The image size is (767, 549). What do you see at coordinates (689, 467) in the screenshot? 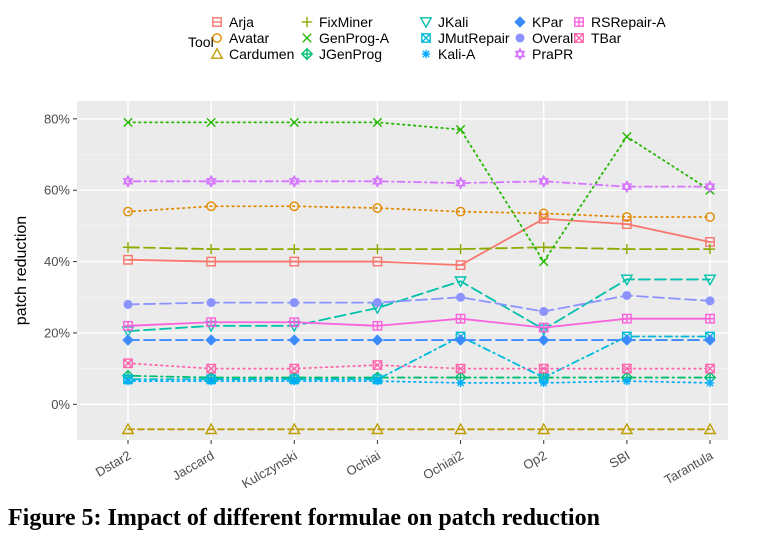
I see `x-tick-label: Tarantula` at bounding box center [689, 467].